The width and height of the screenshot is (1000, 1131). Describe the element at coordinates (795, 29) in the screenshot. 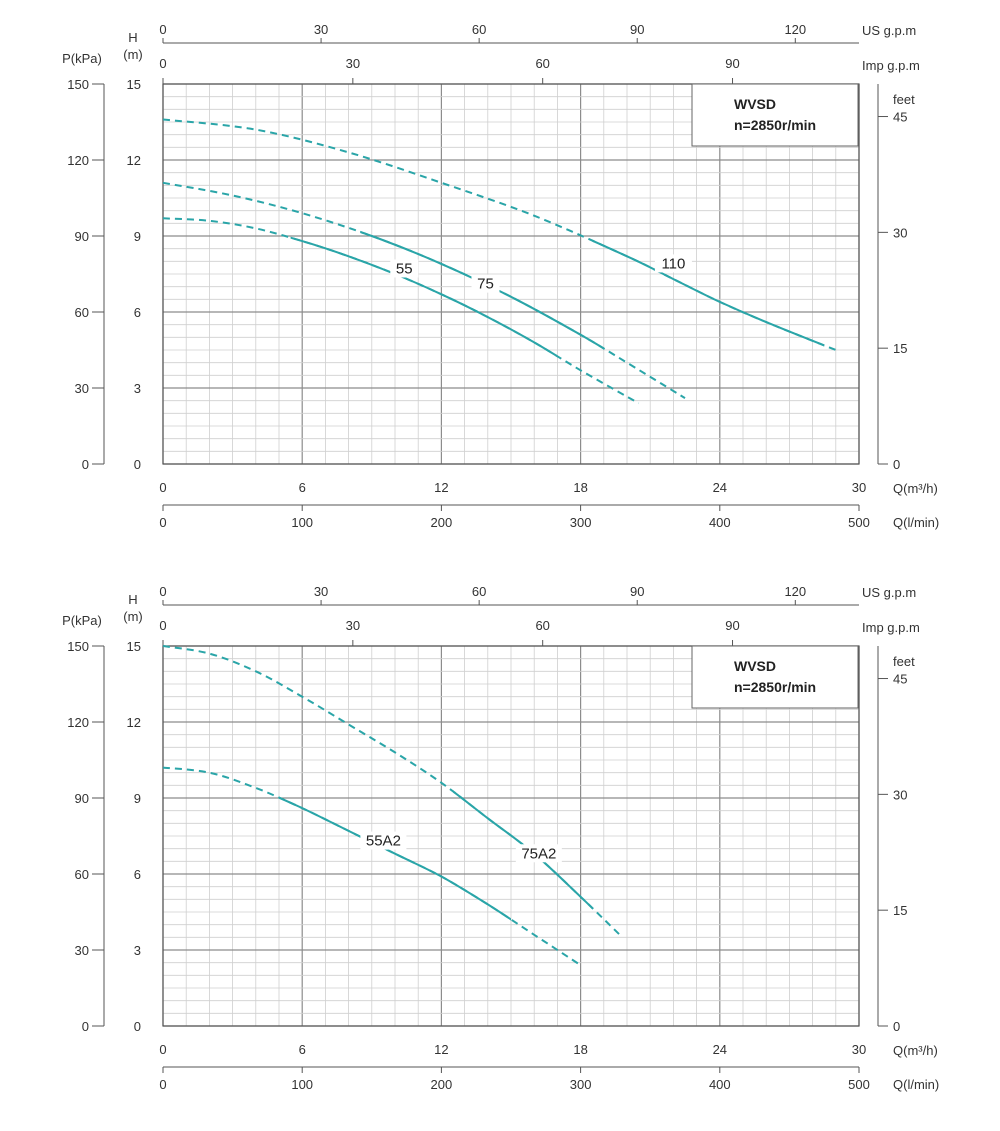

I see `x-us-gpm-tick-label: 120` at that location.